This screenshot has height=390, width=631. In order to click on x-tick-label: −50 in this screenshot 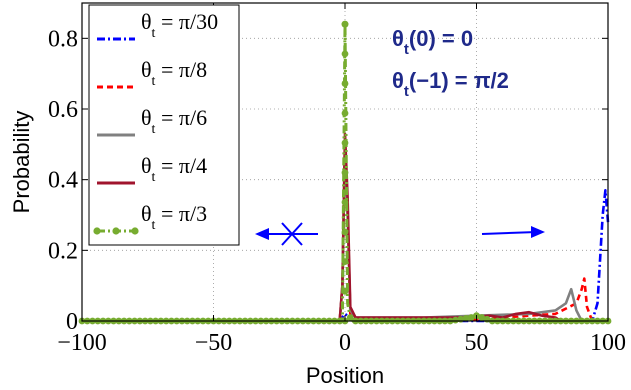, I will do `click(214, 343)`.